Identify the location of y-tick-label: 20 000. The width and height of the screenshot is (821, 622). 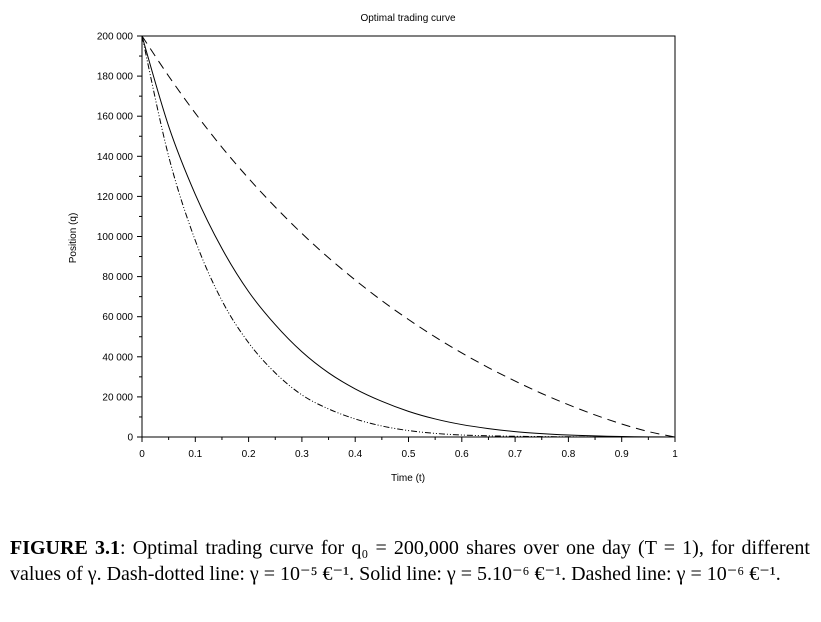
(117, 397).